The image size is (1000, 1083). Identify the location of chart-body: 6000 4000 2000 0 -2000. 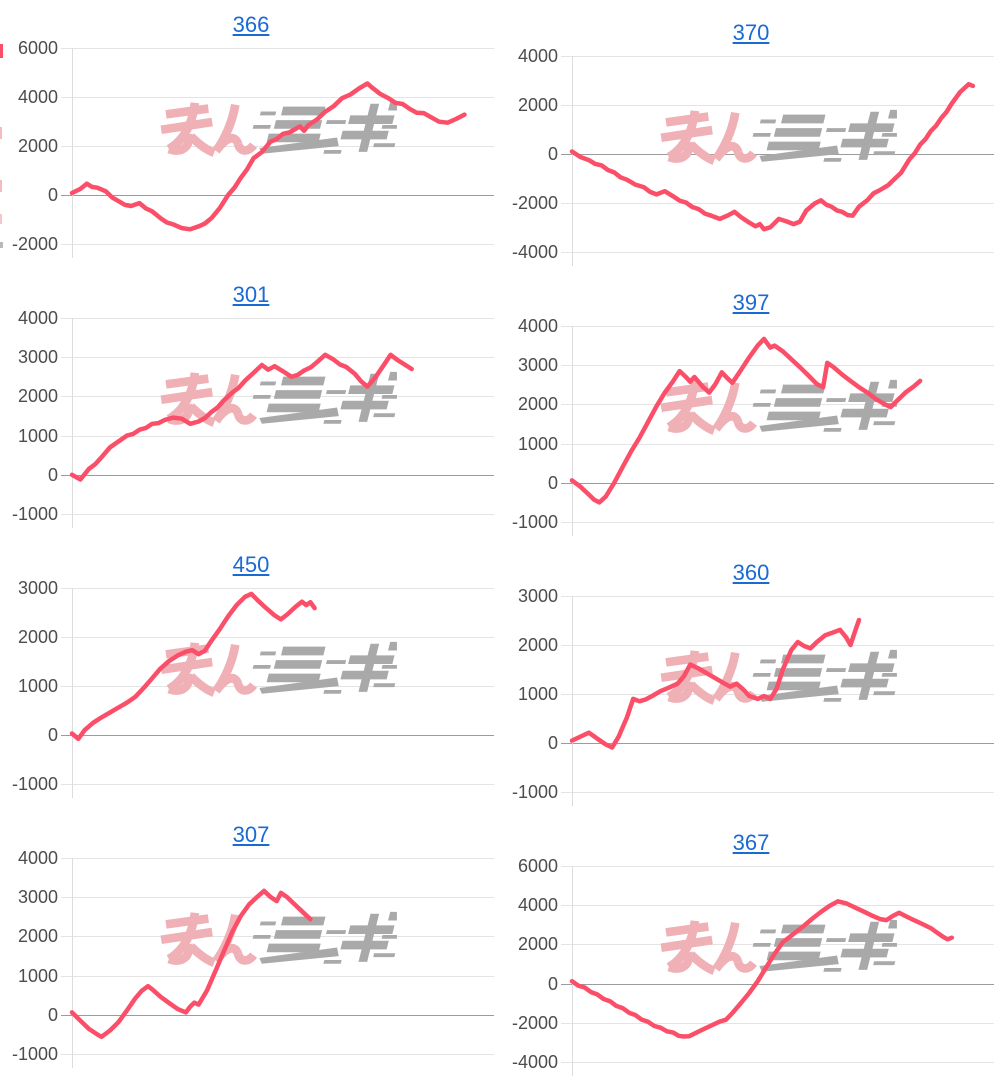
(251, 148).